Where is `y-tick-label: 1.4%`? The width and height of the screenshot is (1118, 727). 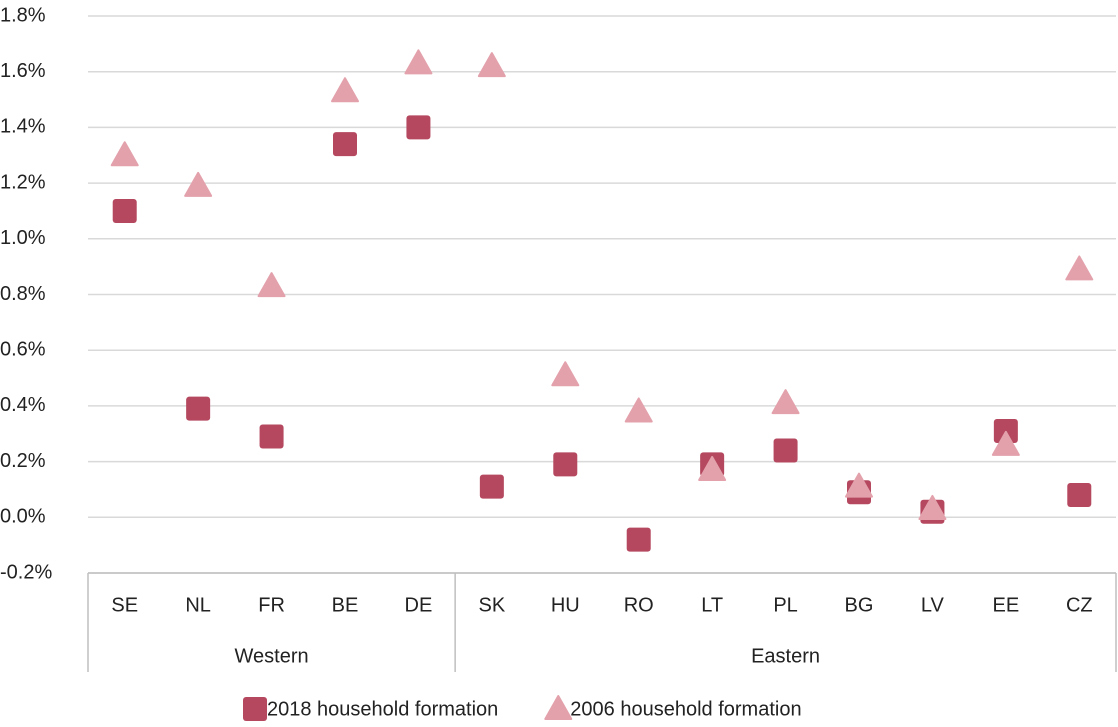
y-tick-label: 1.4% is located at coordinates (23, 127).